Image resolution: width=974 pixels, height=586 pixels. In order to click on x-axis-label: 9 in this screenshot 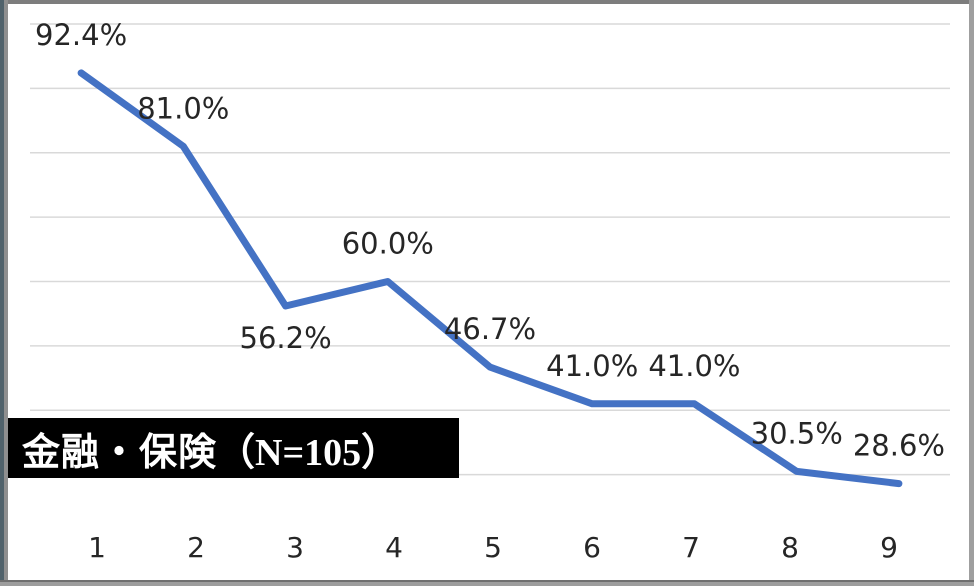, I will do `click(889, 547)`.